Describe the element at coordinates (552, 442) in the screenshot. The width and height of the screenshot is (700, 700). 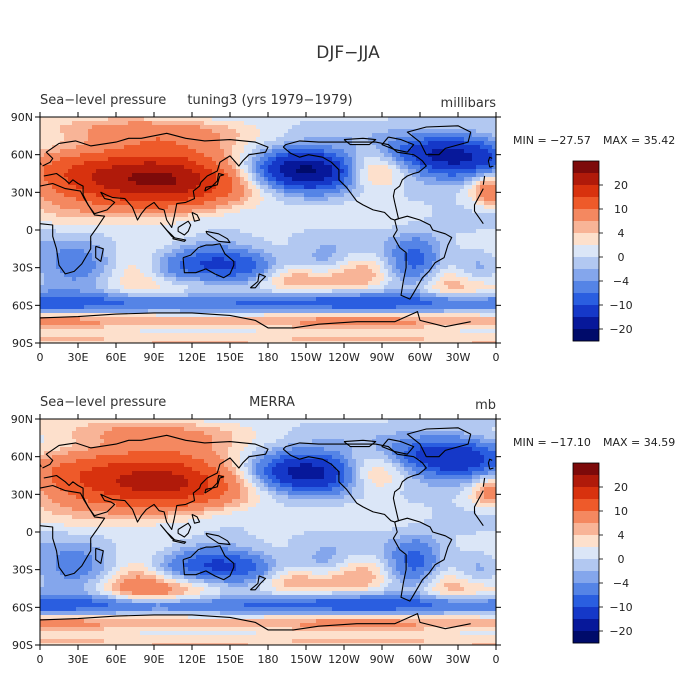
I see `min-stat: MIN = −17.10` at that location.